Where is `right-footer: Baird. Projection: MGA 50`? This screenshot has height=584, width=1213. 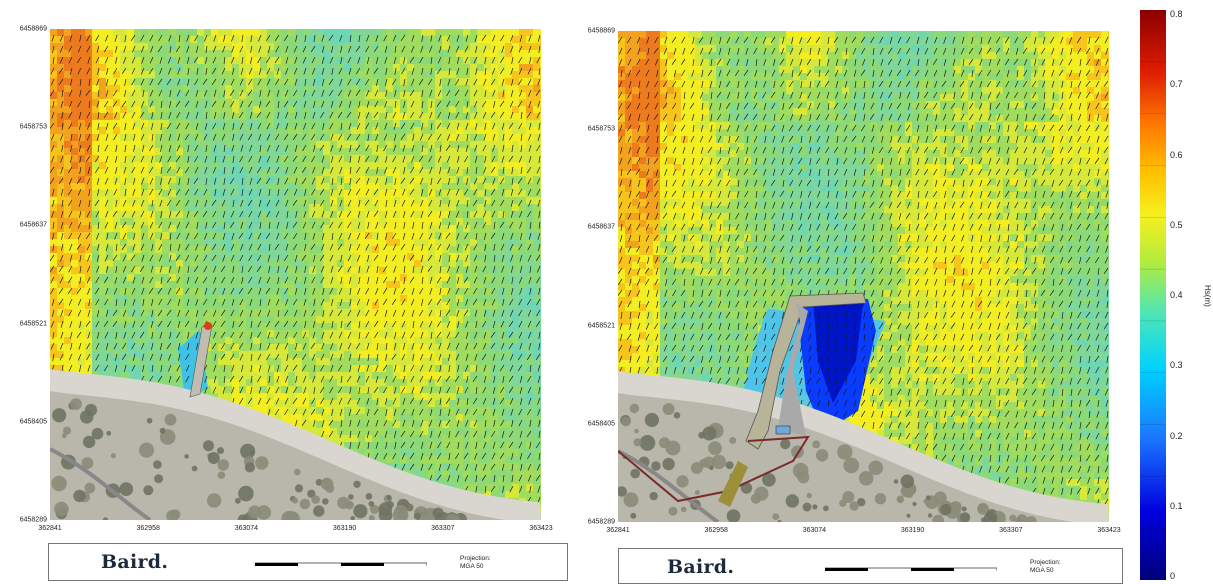
right-footer: Baird. Projection: MGA 50 is located at coordinates (870, 566).